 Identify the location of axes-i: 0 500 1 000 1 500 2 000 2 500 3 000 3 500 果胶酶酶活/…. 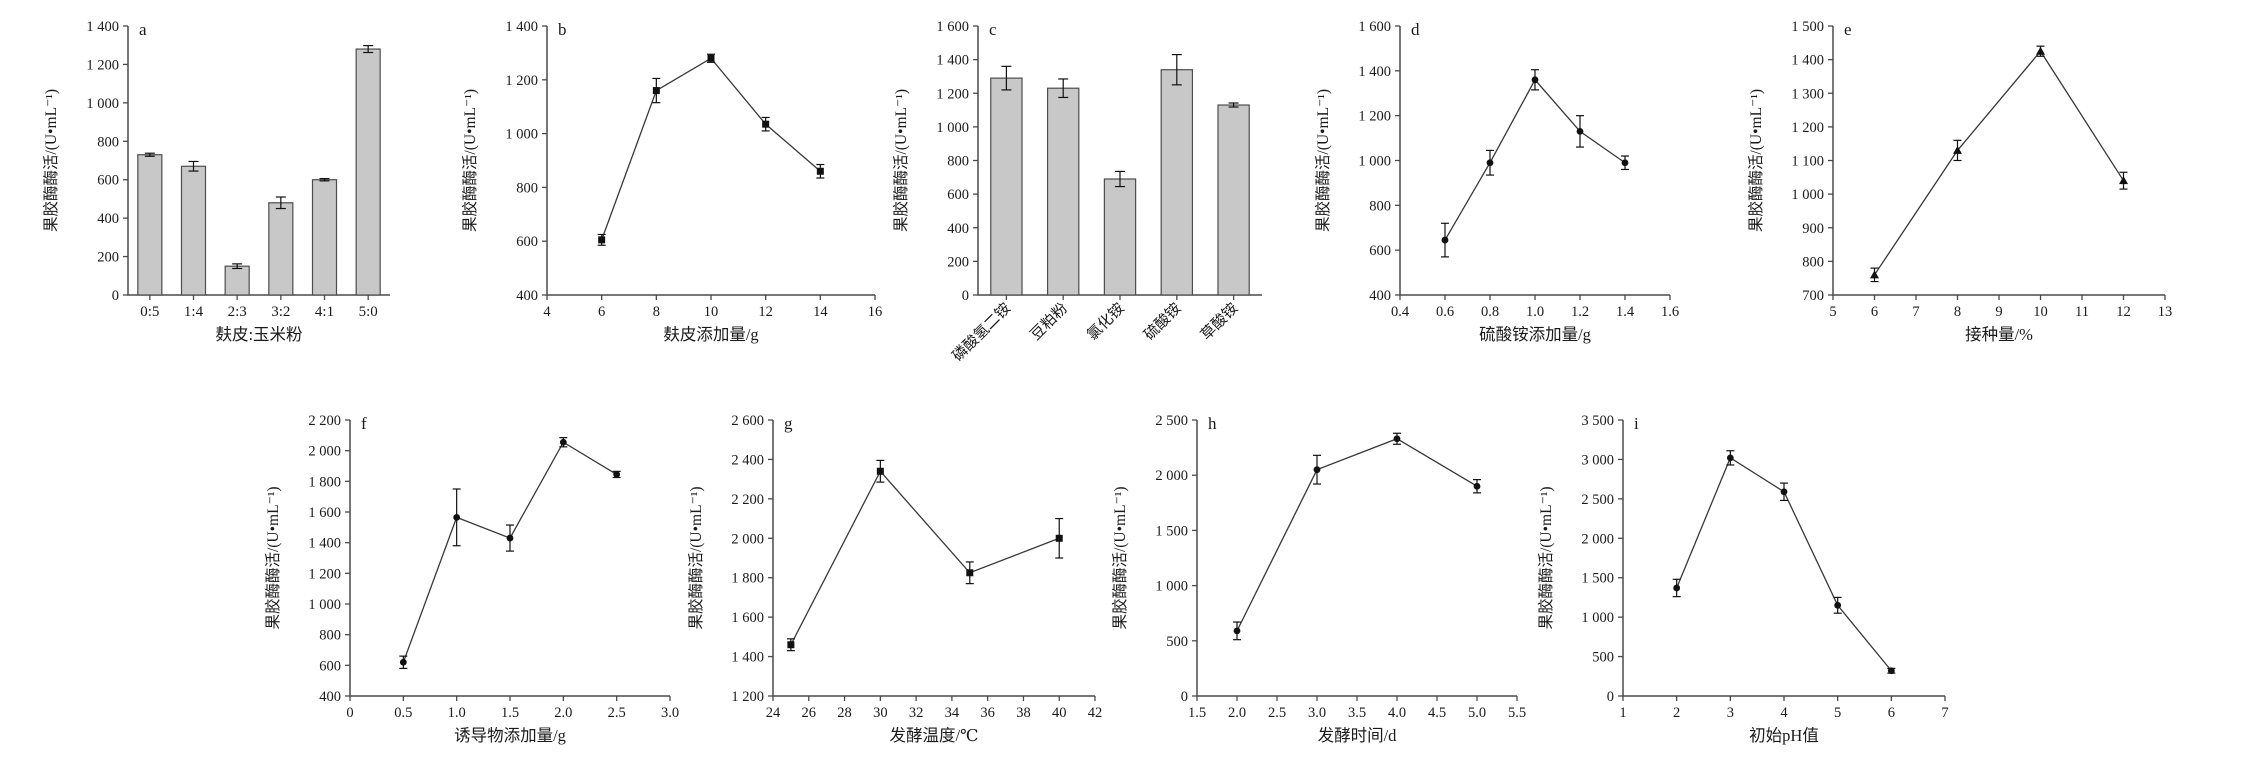
(1743, 579).